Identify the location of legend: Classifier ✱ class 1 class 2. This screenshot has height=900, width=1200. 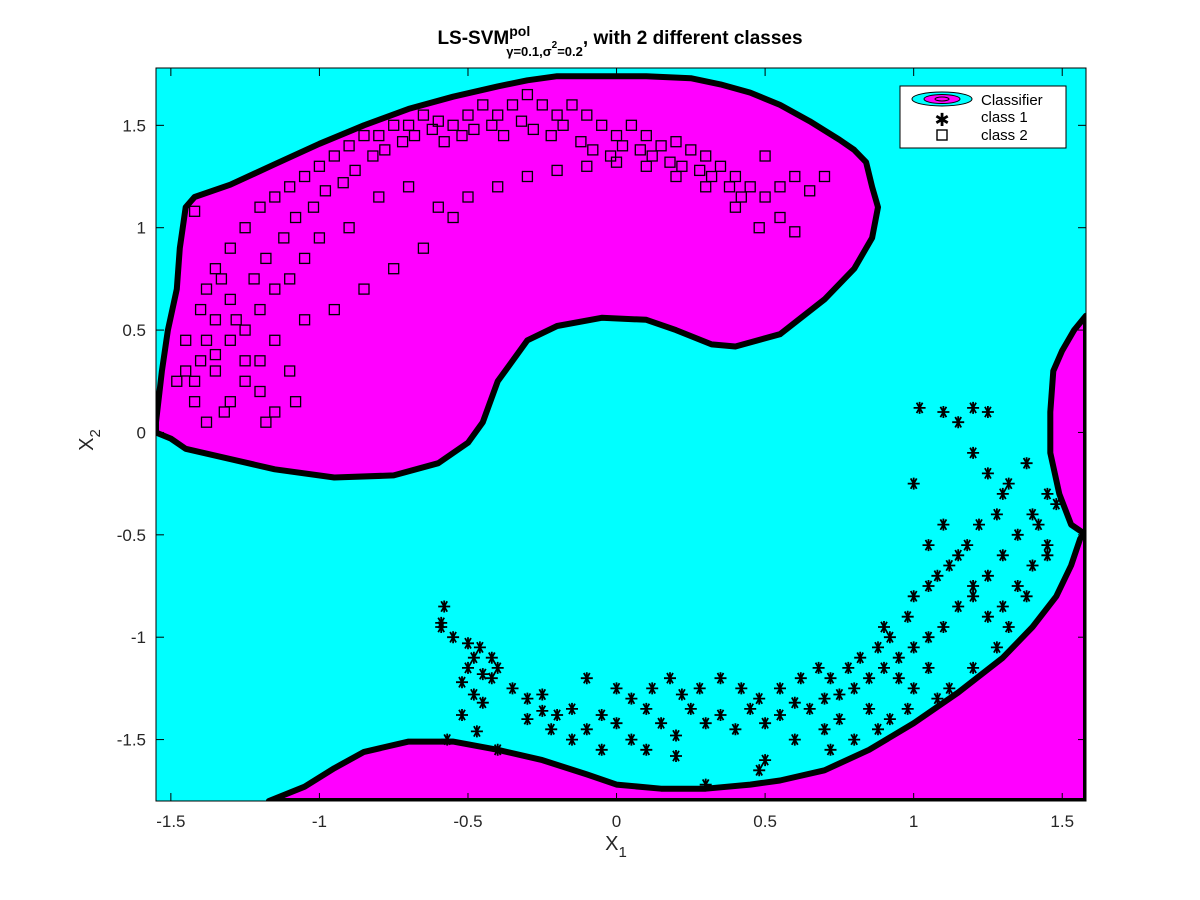
(983, 117).